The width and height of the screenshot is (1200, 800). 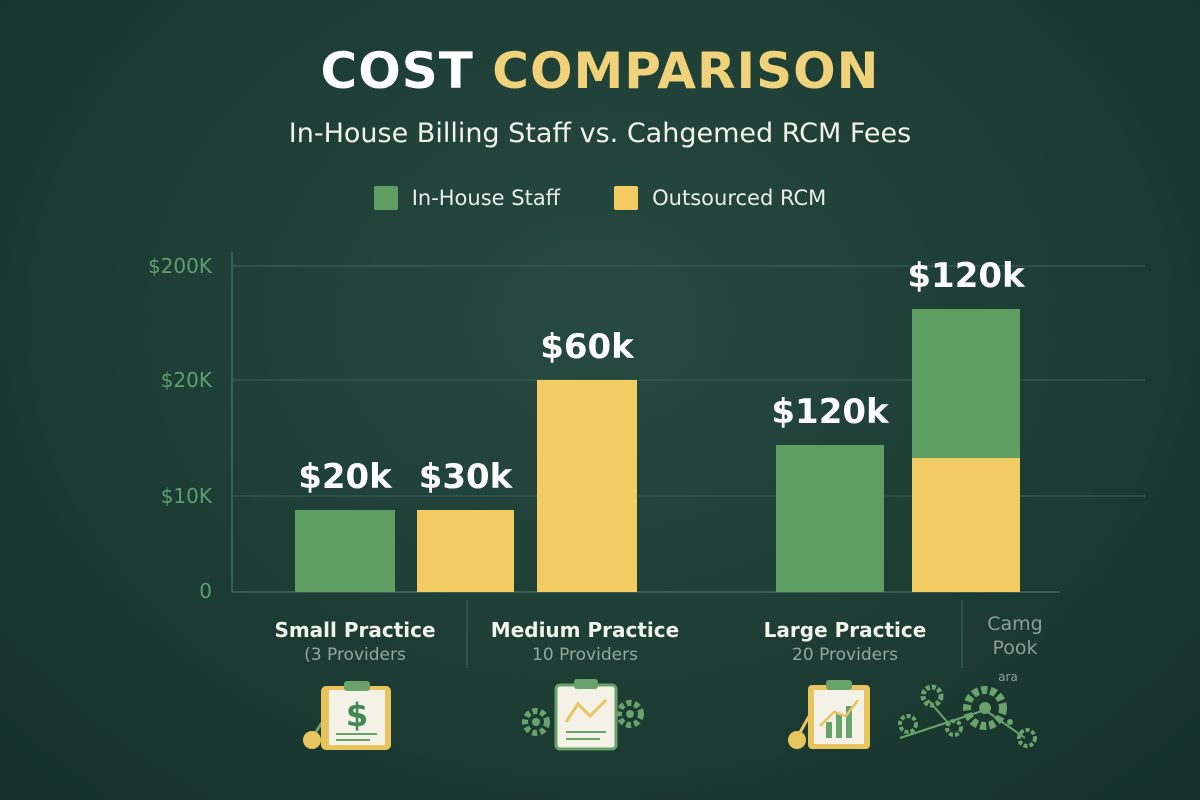 I want to click on category-label-small: Small Practice, so click(x=354, y=630).